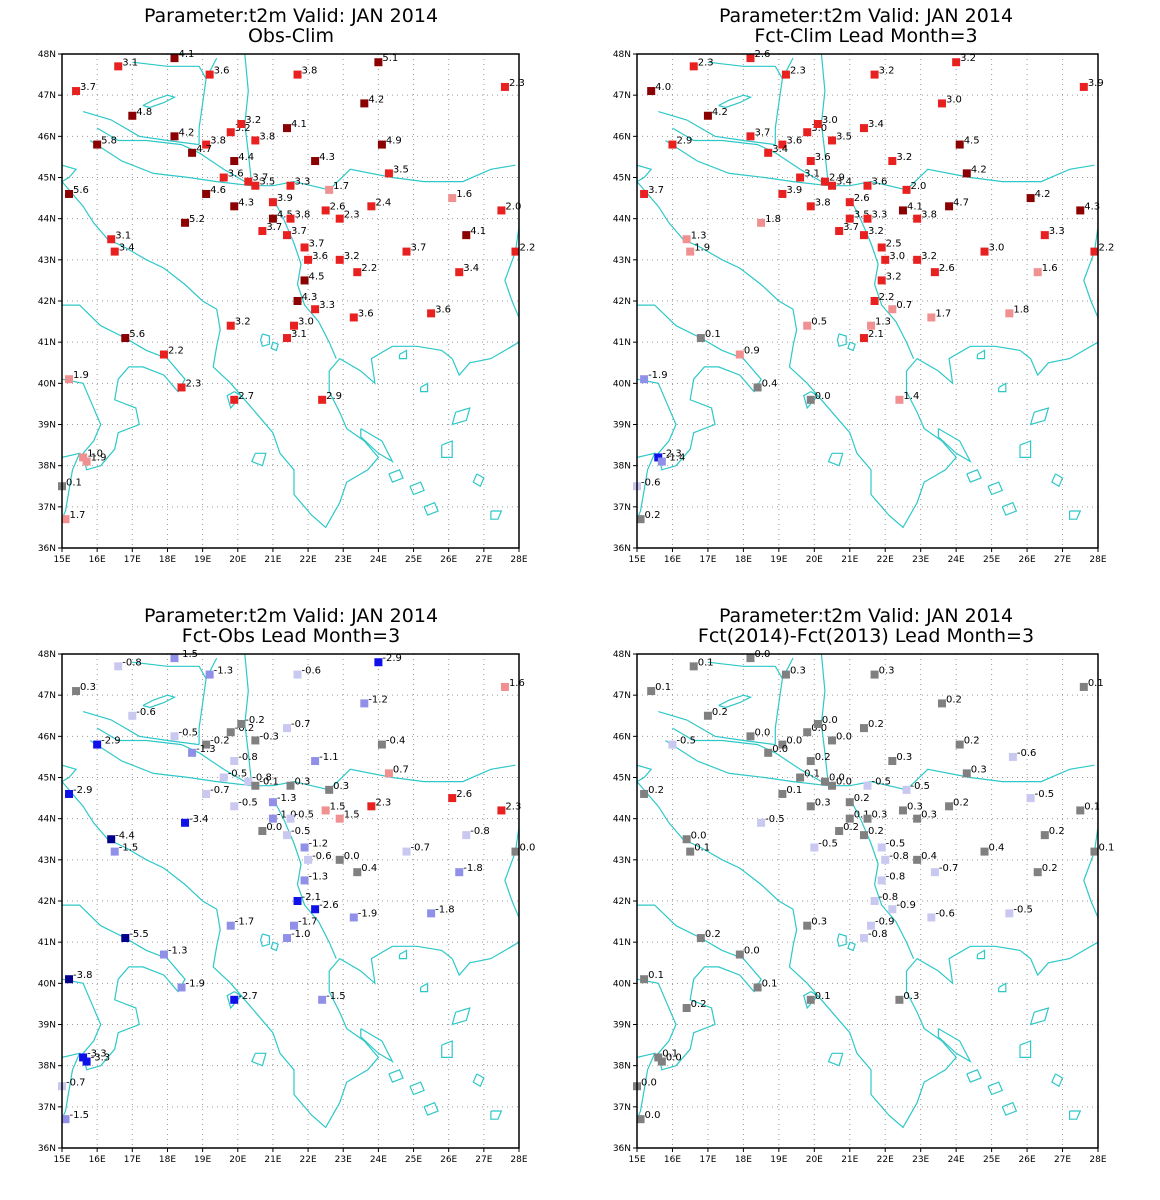  Describe the element at coordinates (818, 759) in the screenshot. I see `station: 0.2` at that location.